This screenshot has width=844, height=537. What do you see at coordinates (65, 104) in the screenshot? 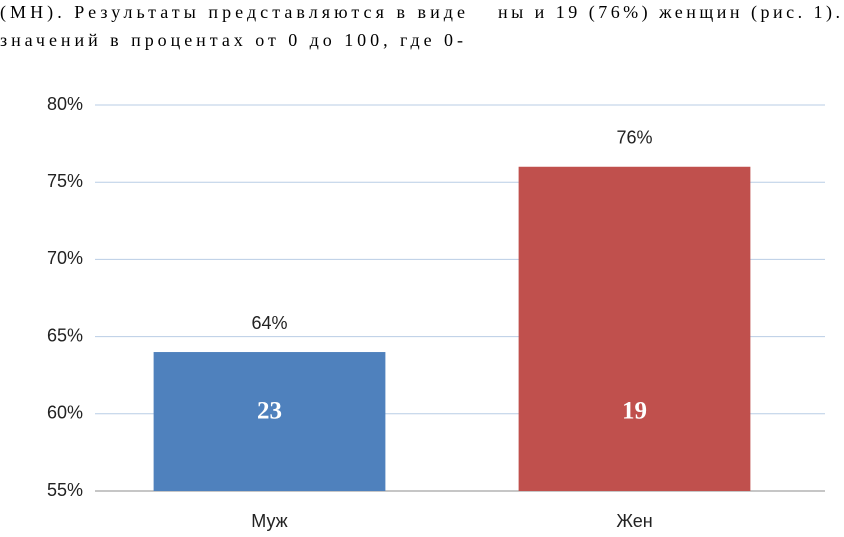
I see `y-tick-label: 80%` at bounding box center [65, 104].